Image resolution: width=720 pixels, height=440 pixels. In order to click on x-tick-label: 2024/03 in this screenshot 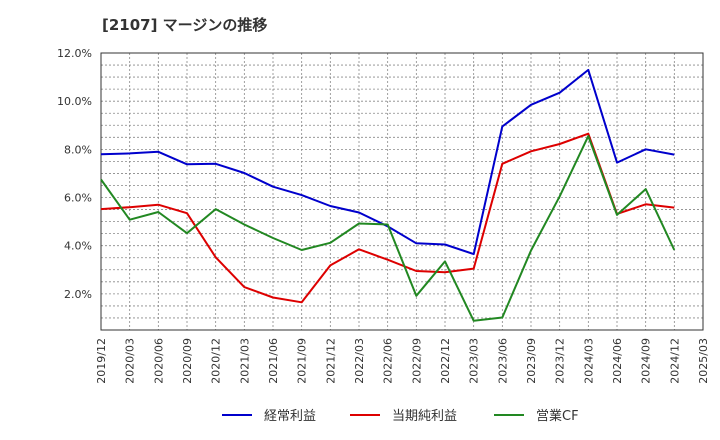, I will do `click(588, 361)`.